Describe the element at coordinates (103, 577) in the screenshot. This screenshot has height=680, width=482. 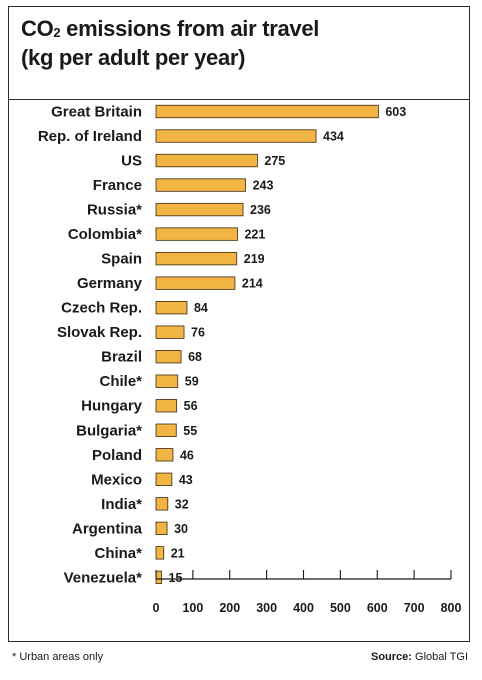
I see `category-label-venezuela: Venezuela*` at that location.